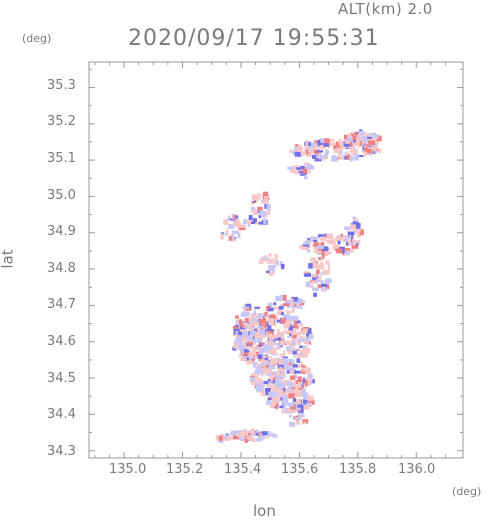  Describe the element at coordinates (37, 38) in the screenshot. I see `y-unit-label: (deg)` at that location.